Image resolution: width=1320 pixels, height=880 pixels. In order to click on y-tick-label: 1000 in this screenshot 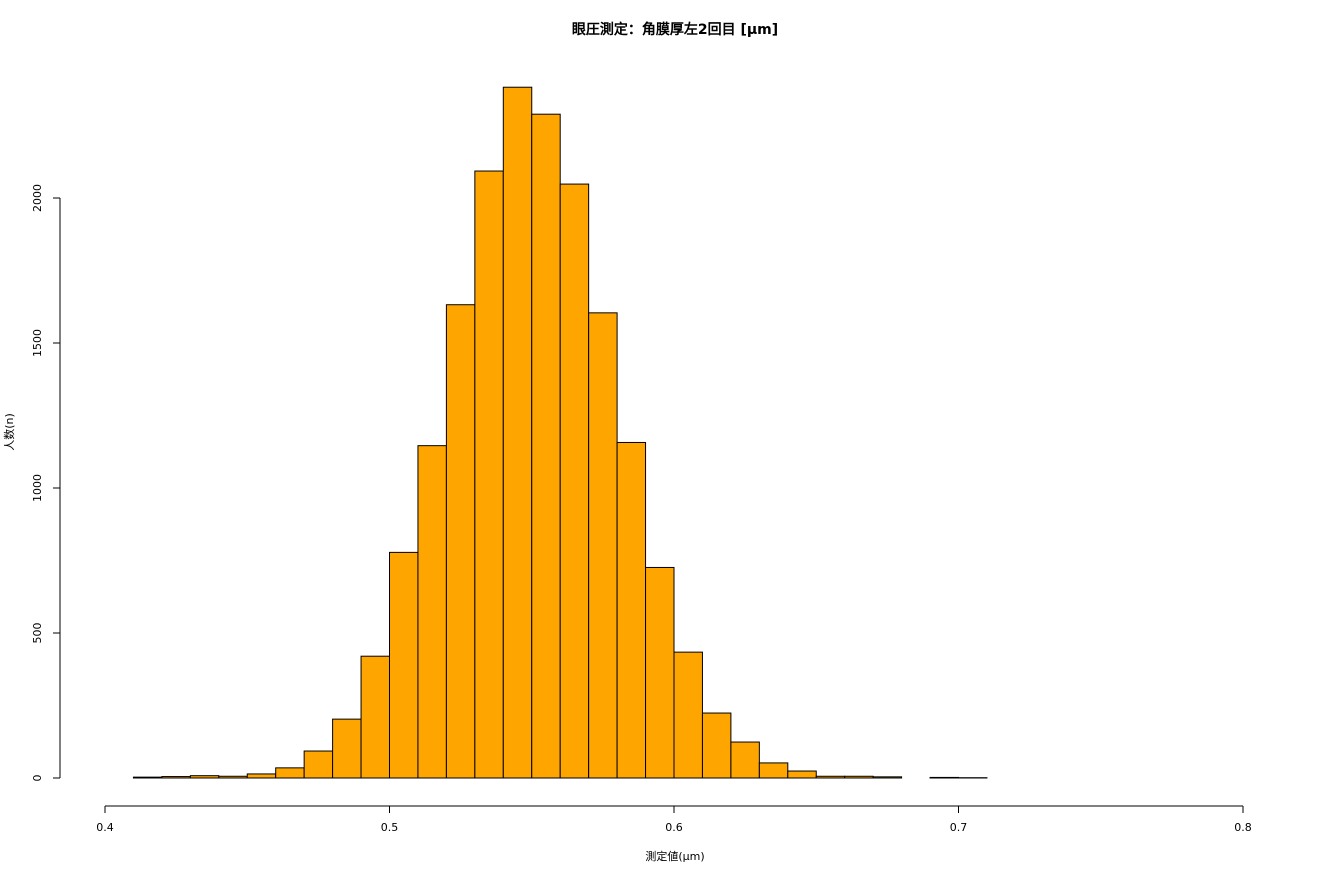, I will do `click(37, 488)`.